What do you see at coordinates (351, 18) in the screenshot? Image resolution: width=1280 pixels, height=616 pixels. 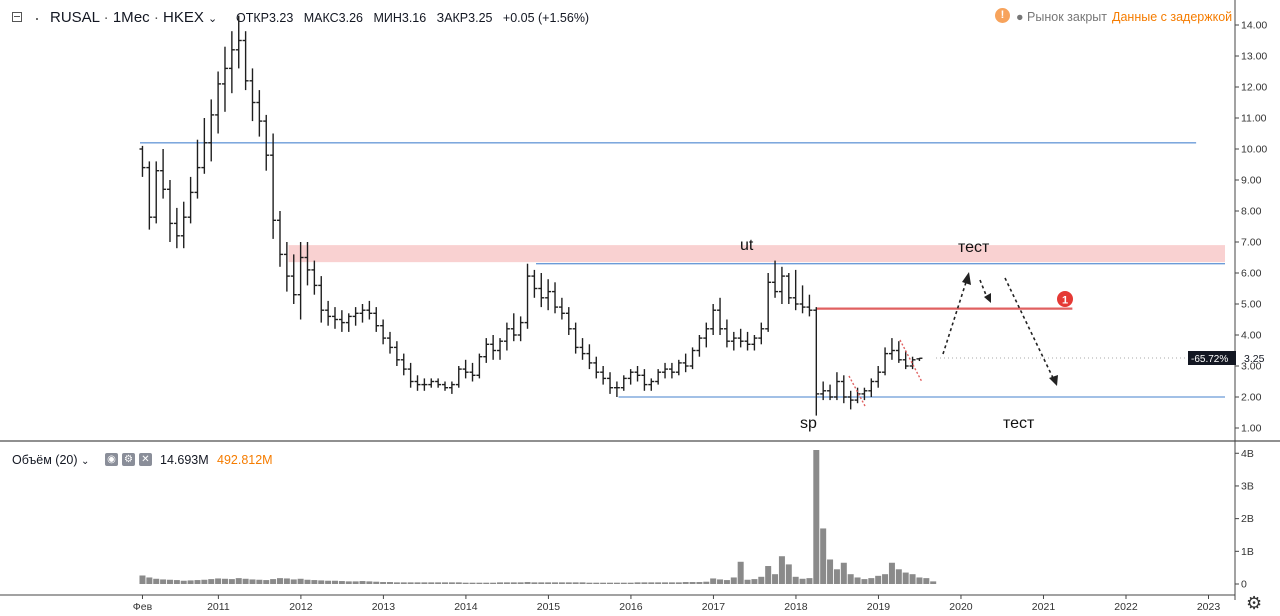 I see `high-value: 3.26` at bounding box center [351, 18].